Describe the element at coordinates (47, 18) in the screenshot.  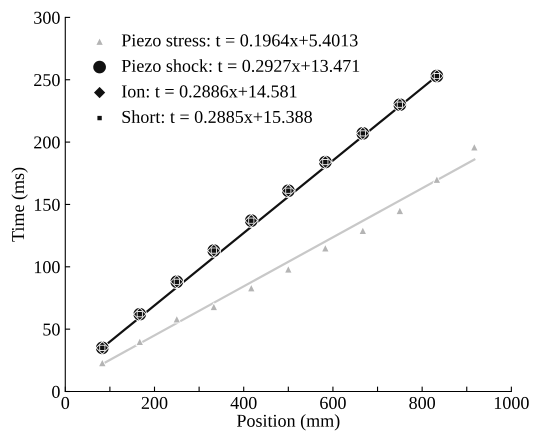
I see `y-tick-label: 300` at that location.